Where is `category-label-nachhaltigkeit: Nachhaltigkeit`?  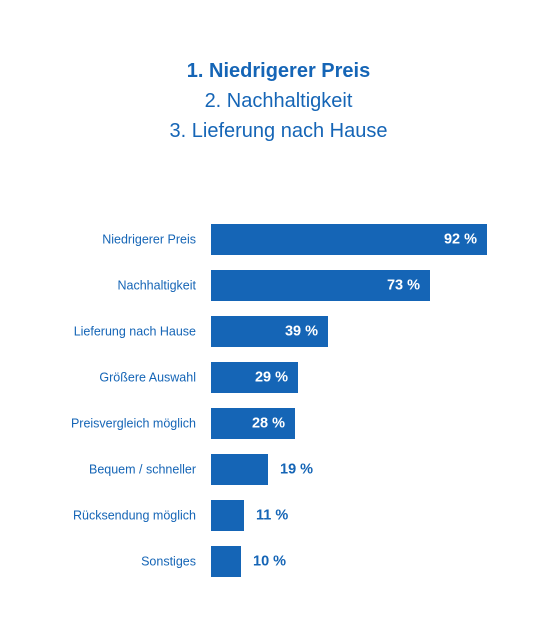
category-label-nachhaltigkeit: Nachhaltigkeit is located at coordinates (156, 286).